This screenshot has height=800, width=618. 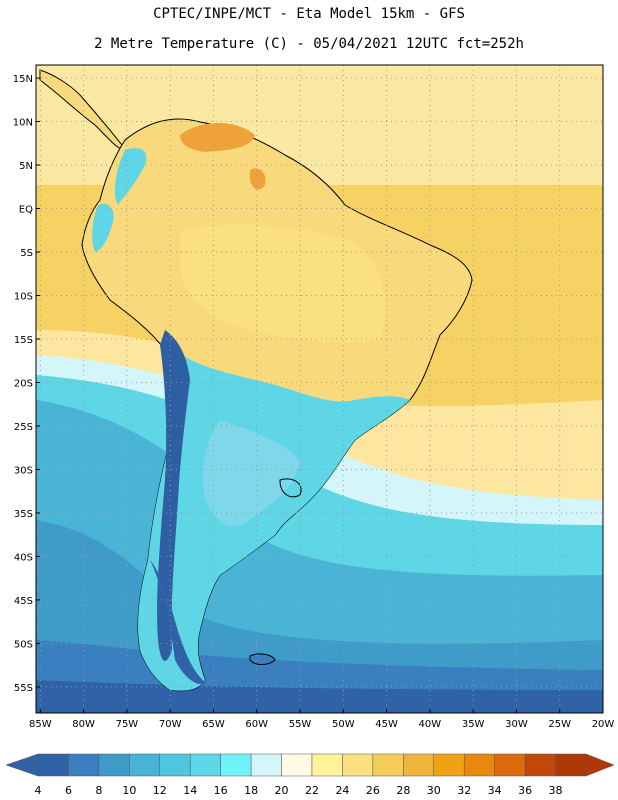 I want to click on colorbar-label: 8, so click(x=98, y=790).